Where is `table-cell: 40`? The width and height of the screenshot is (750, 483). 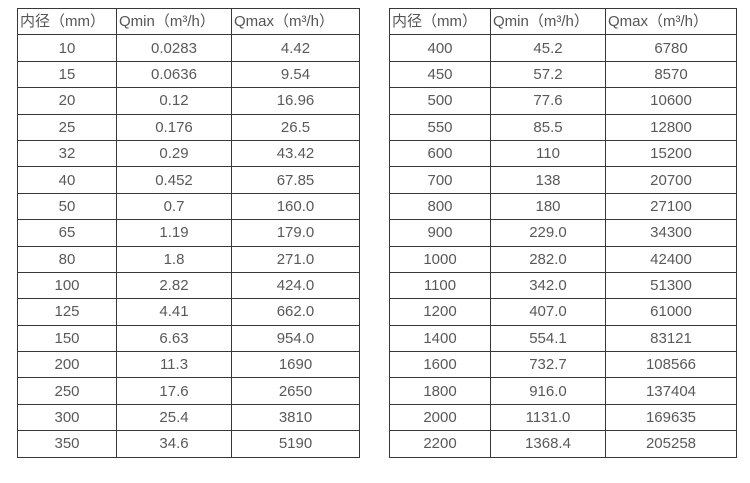
table-cell: 40 is located at coordinates (67, 180).